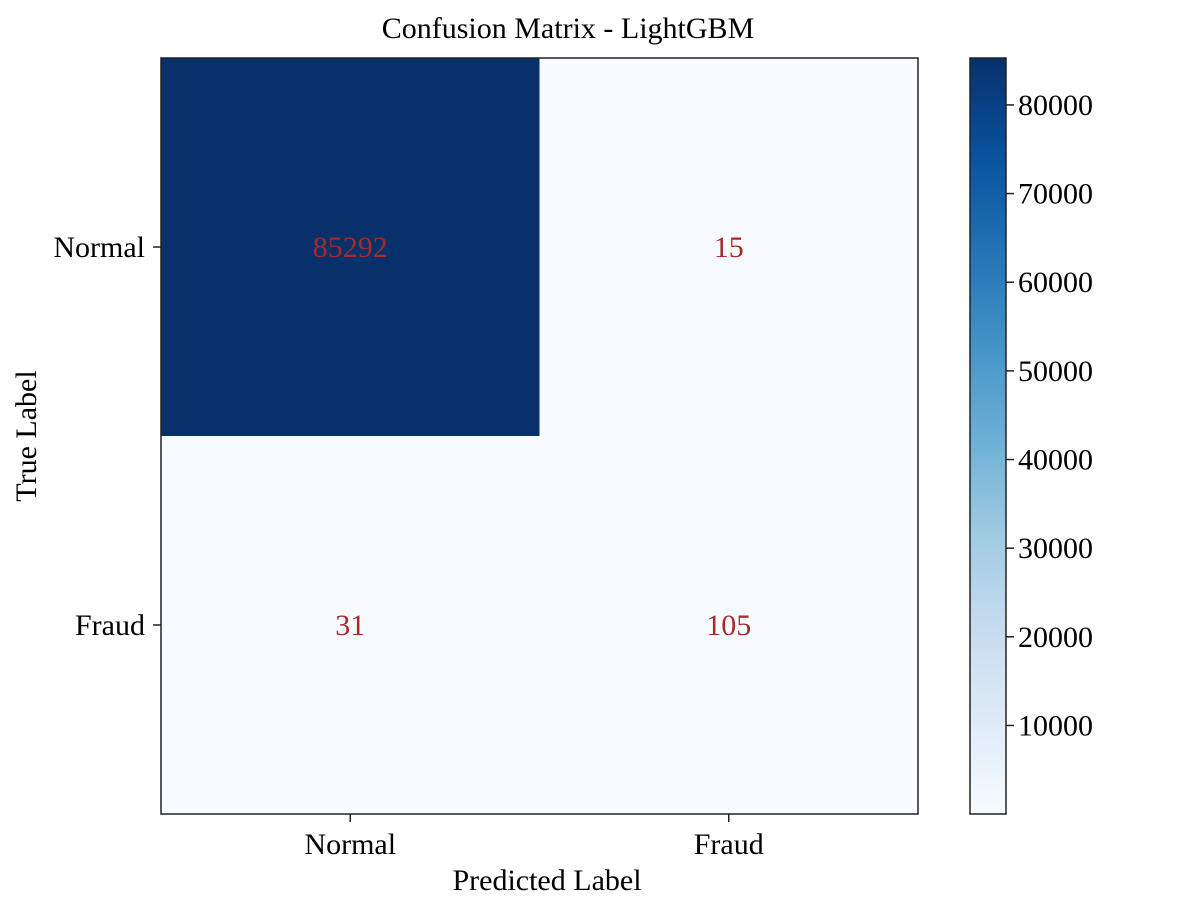 The height and width of the screenshot is (919, 1181). I want to click on x-axis-label: Predicted Label, so click(546, 880).